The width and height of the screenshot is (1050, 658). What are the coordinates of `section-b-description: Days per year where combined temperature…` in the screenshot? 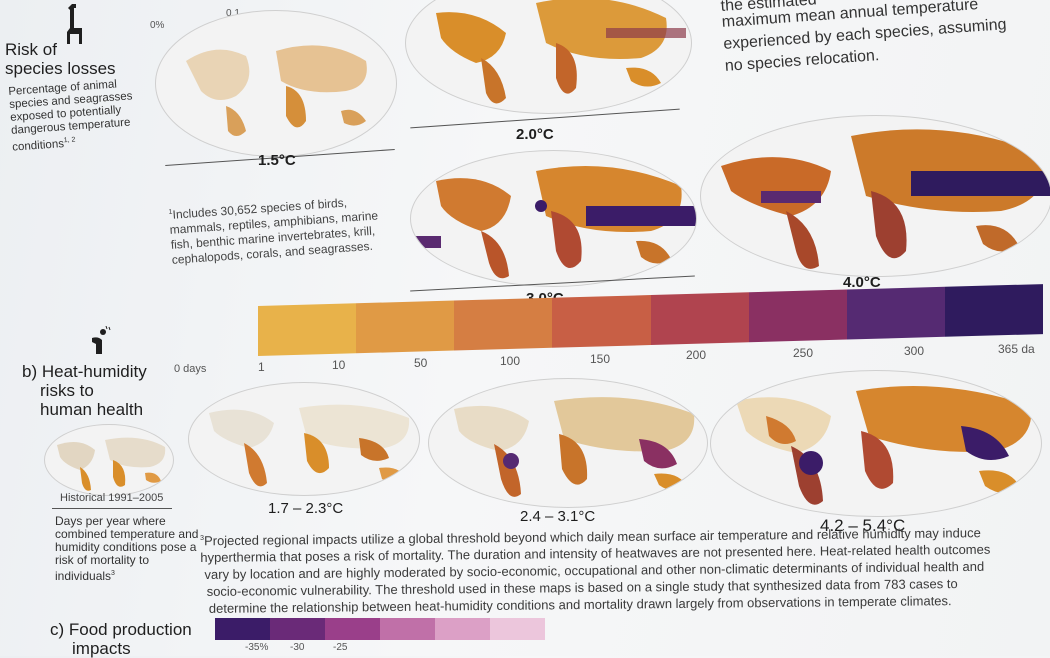 It's located at (127, 548).